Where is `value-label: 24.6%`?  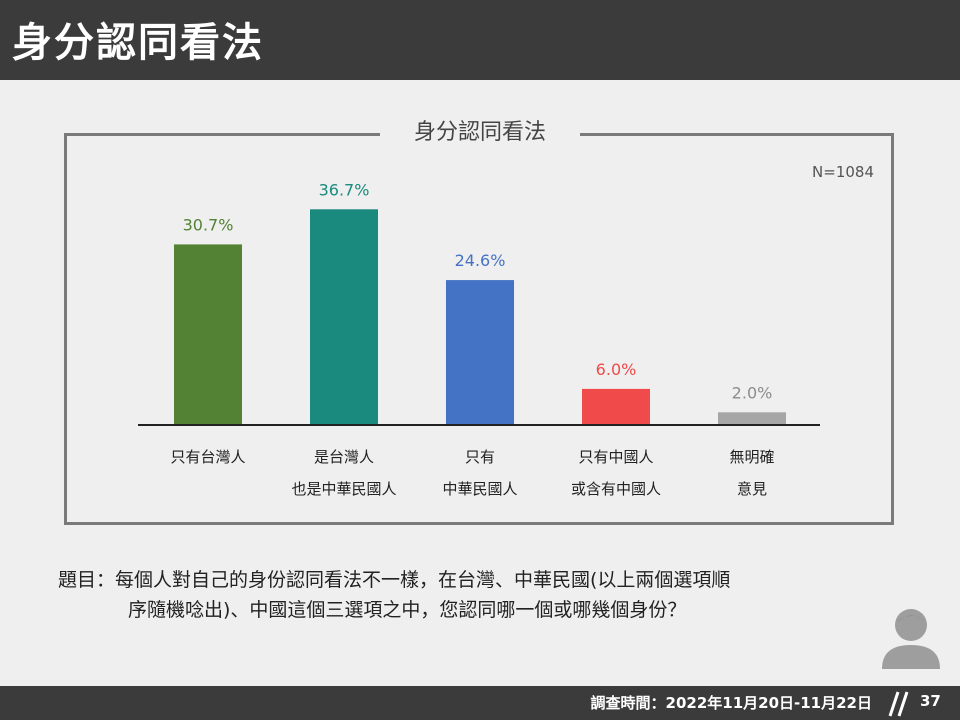 value-label: 24.6% is located at coordinates (480, 260).